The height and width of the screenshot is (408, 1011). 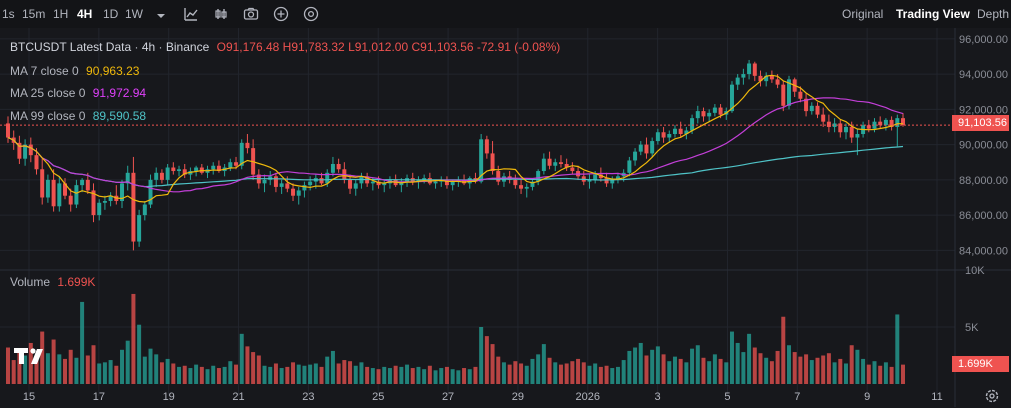 I want to click on timeframe-1h: 1H, so click(x=61, y=14).